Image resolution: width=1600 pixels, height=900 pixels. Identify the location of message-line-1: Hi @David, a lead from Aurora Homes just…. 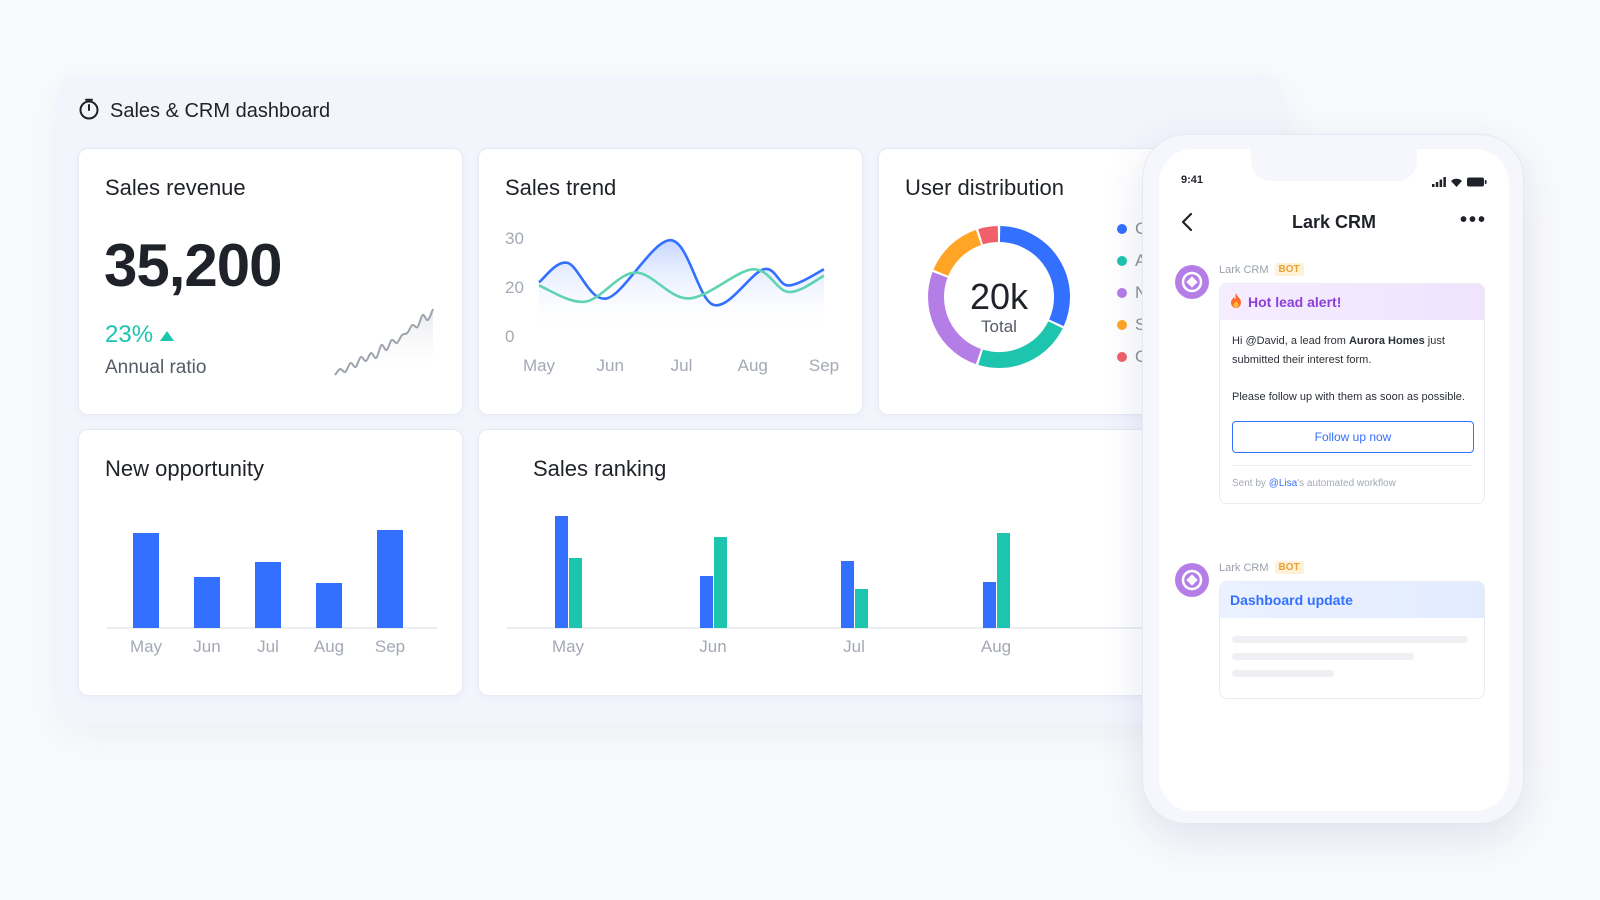
(1352, 351).